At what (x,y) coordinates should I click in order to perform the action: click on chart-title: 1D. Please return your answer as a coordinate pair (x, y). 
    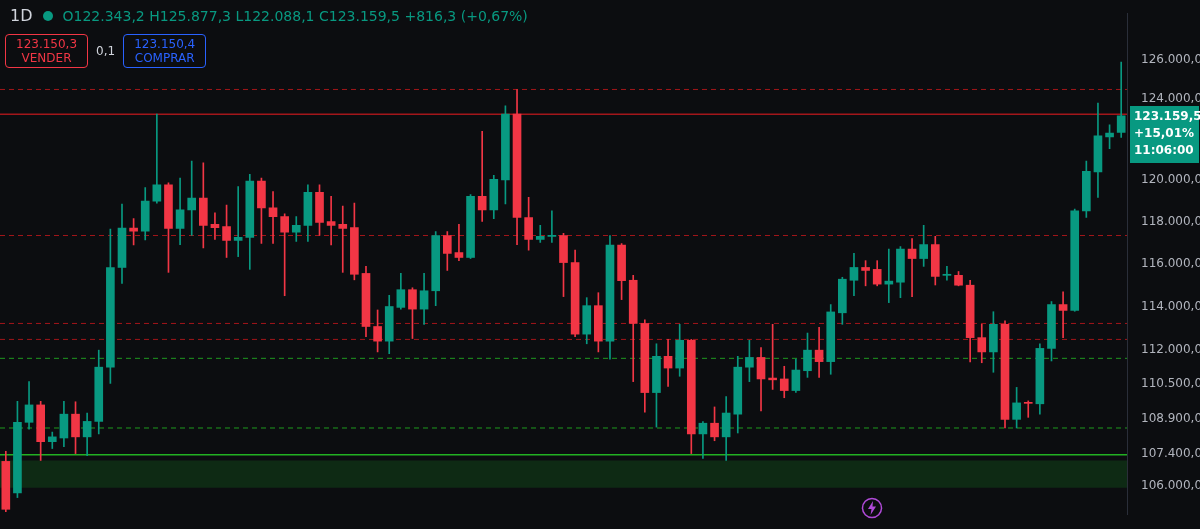
    Looking at the image, I should click on (21, 15).